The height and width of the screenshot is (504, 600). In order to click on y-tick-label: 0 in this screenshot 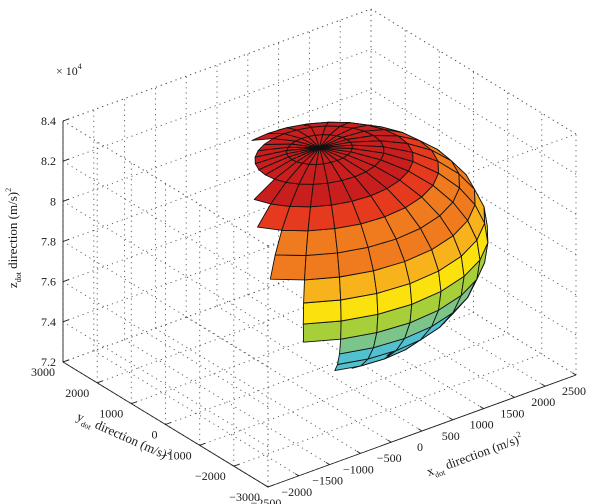, I will do `click(155, 435)`.